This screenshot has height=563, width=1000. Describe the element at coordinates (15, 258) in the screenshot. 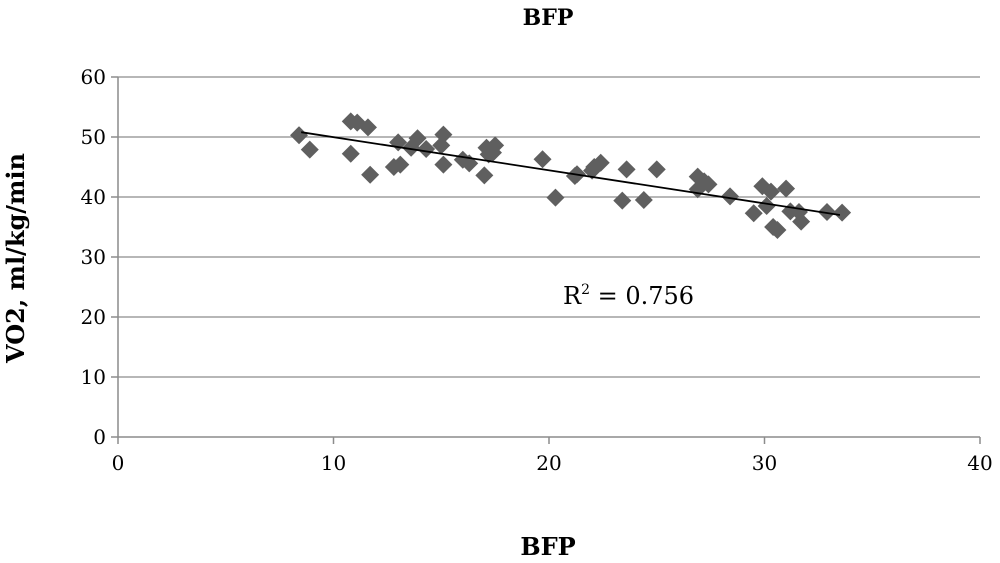

I see `y-axis-title: VO2, ml/kg/min` at that location.